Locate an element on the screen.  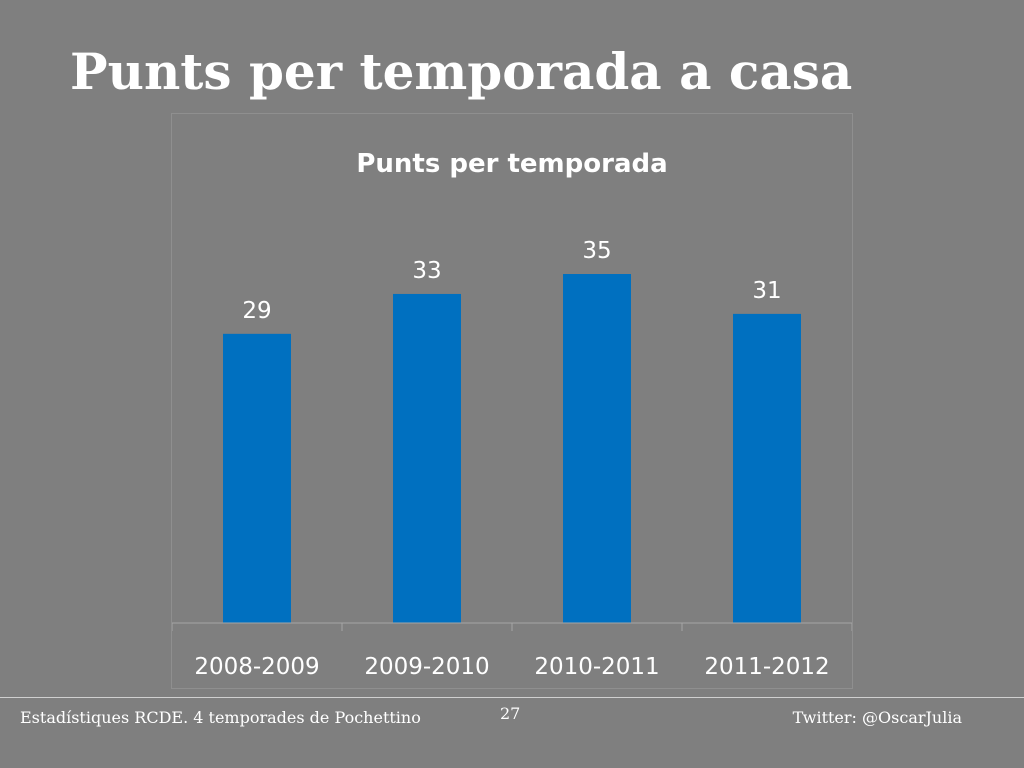
x-tick-label-2008-2009: 2008-2009 is located at coordinates (256, 667).